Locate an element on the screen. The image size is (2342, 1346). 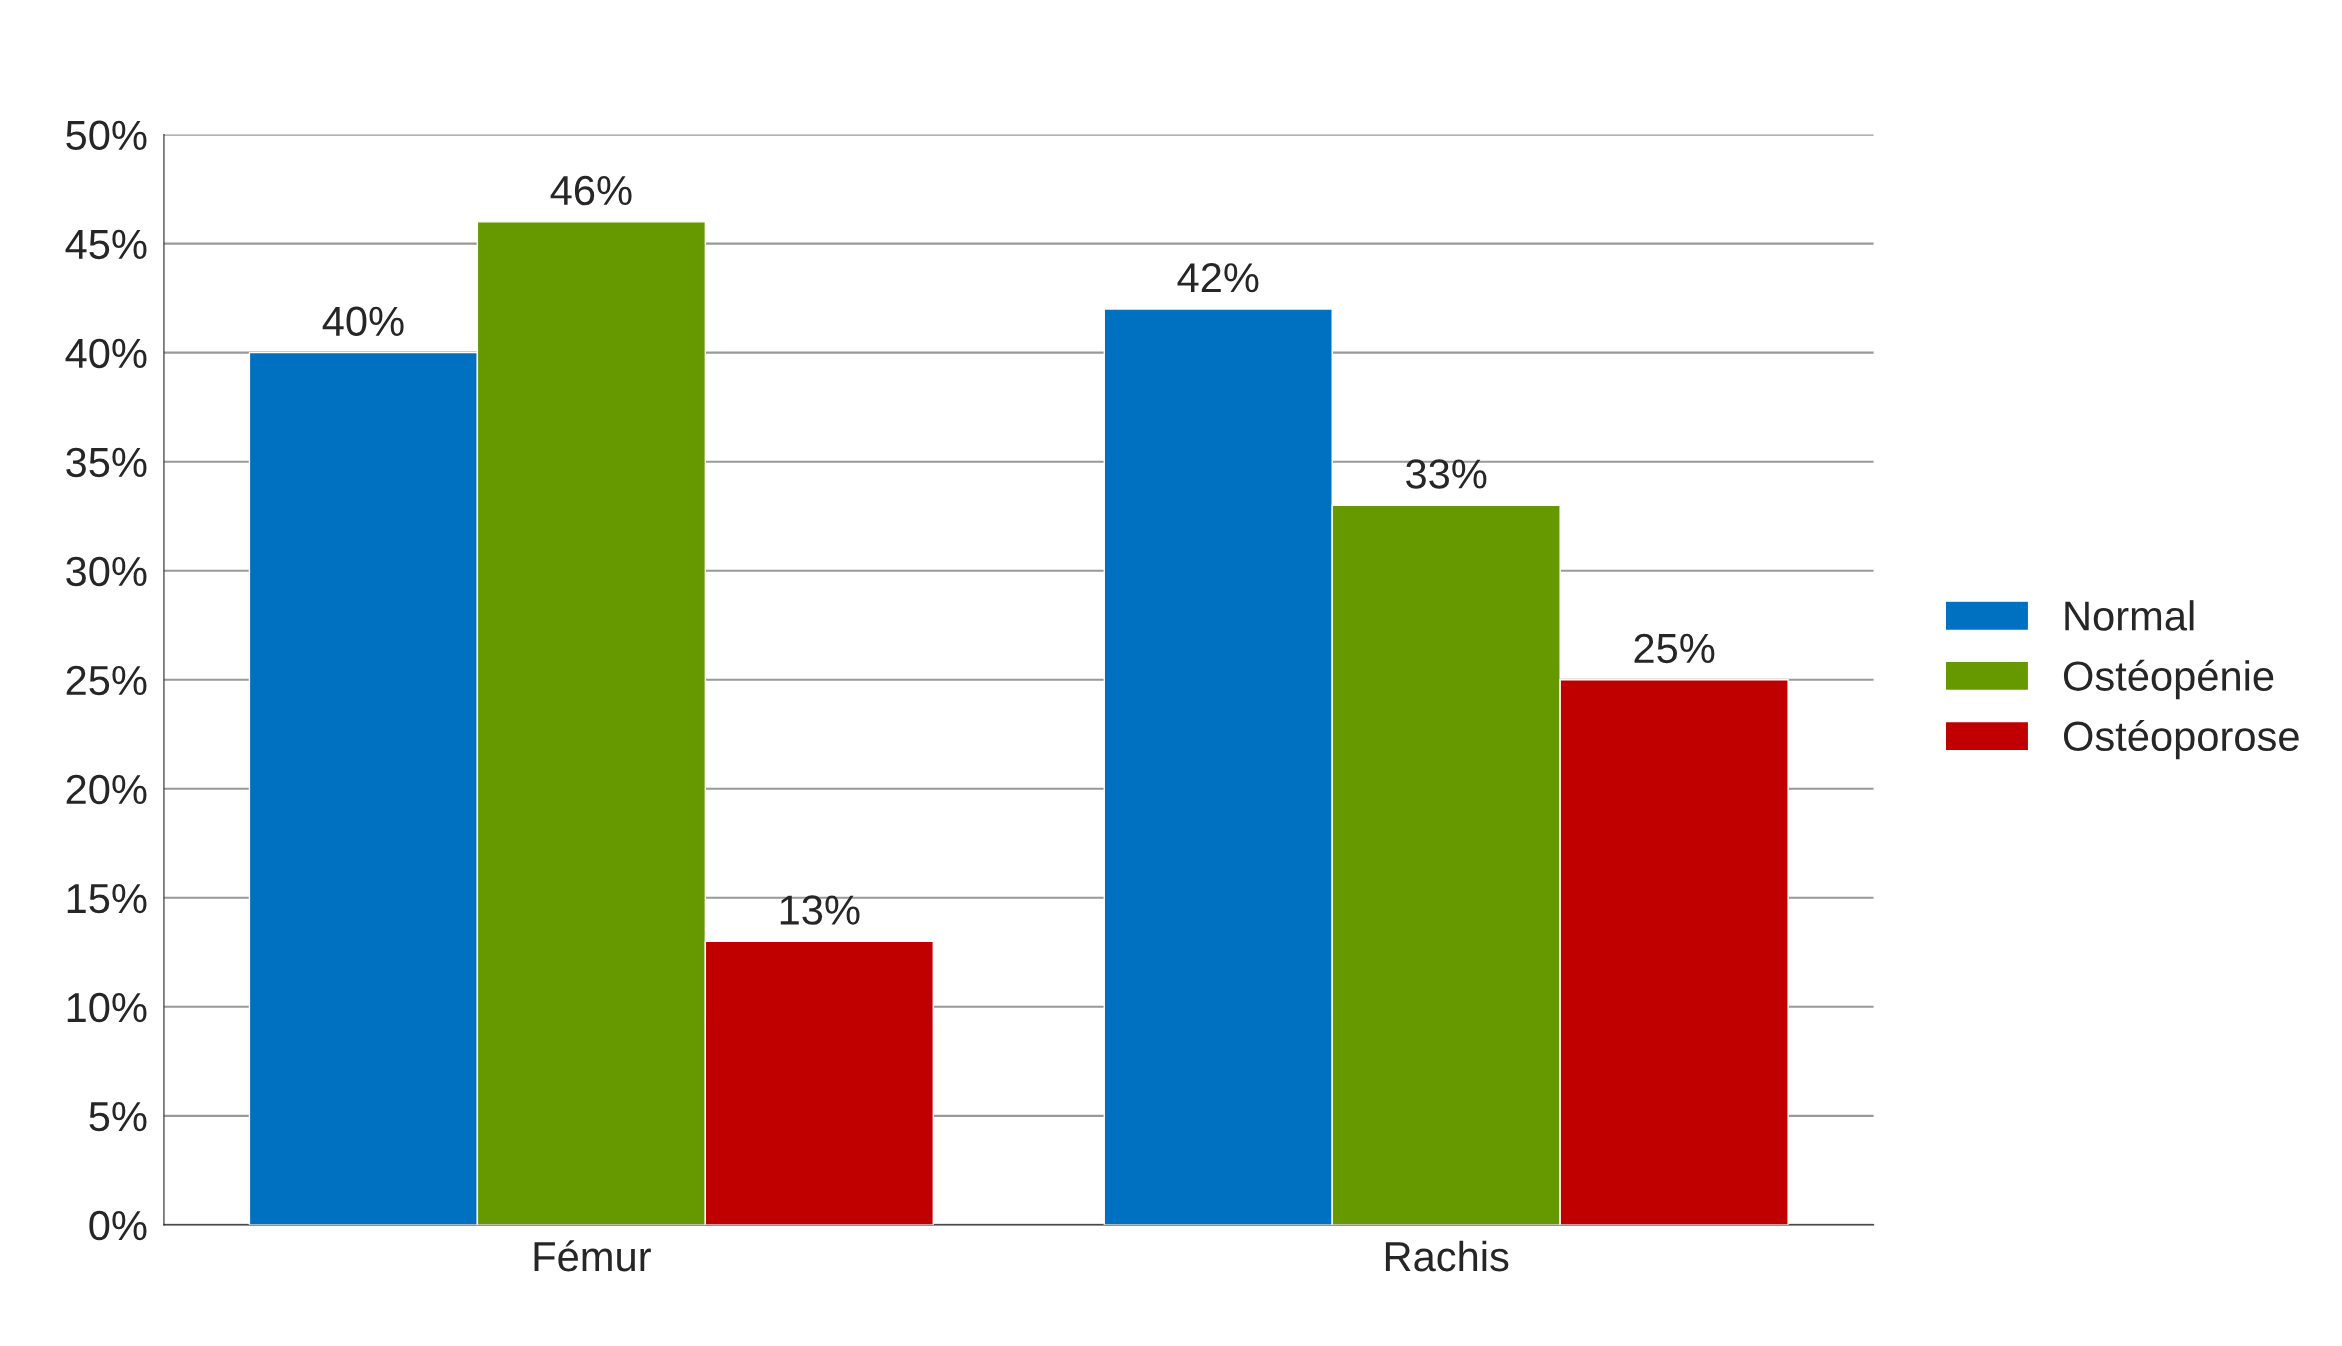
y-tick-label: 15% is located at coordinates (107, 898).